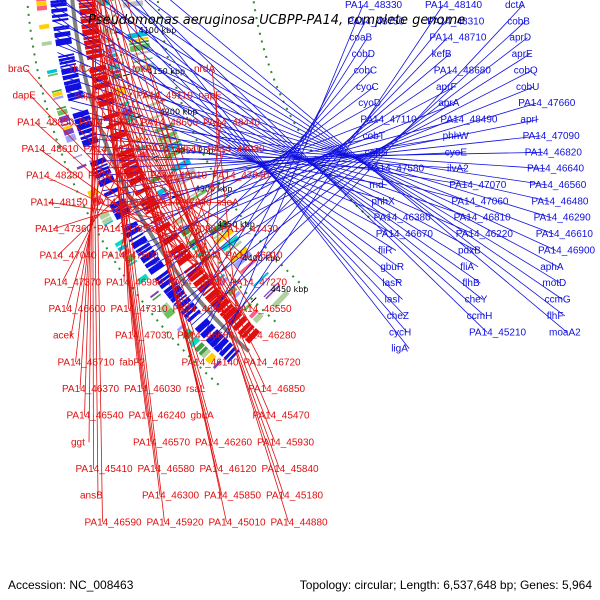 This screenshot has height=600, width=600. I want to click on gene-label: PA14_48010, so click(179, 176).